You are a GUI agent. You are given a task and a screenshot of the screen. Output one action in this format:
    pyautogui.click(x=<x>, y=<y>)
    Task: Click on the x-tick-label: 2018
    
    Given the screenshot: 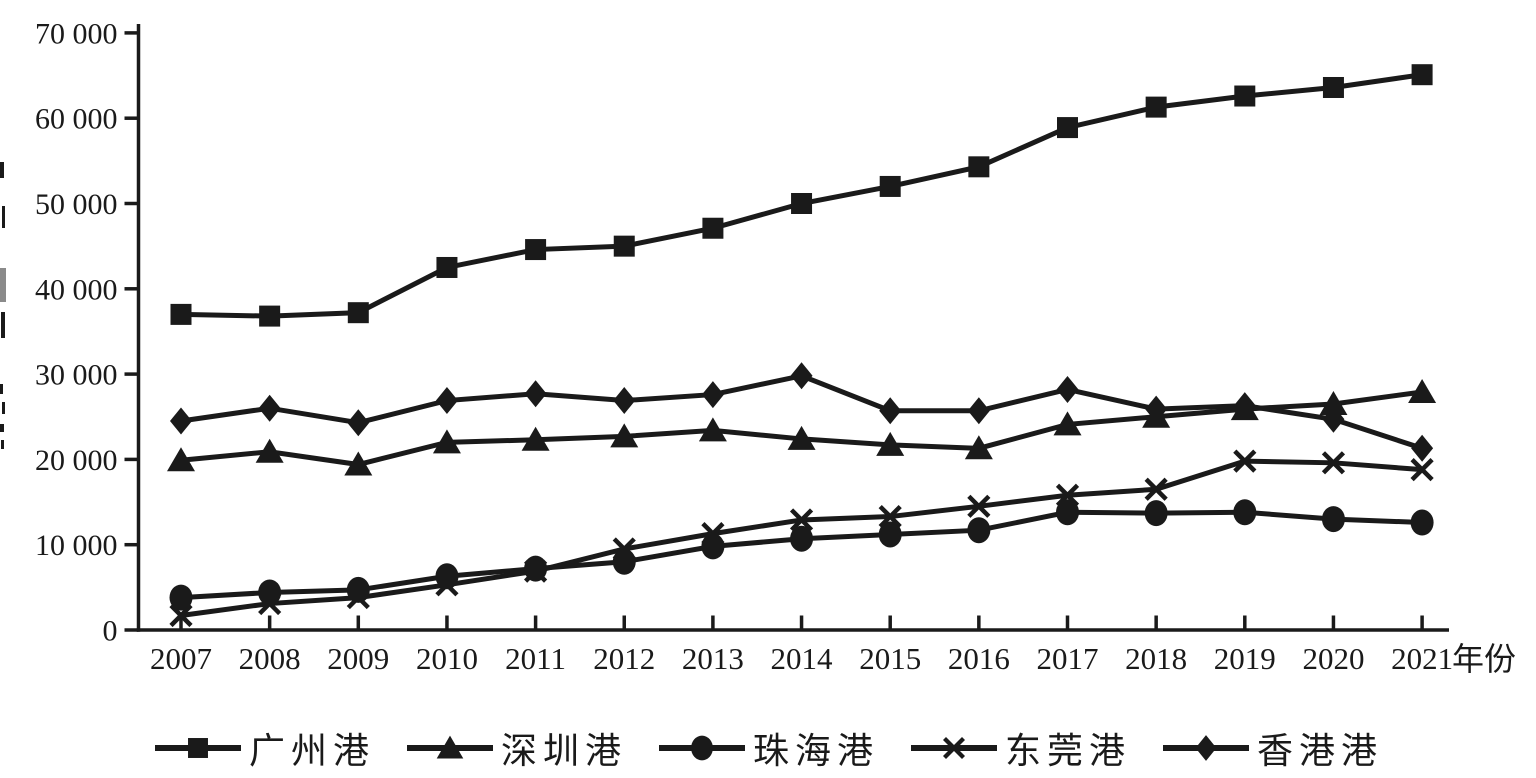 What is the action you would take?
    pyautogui.click(x=1156, y=658)
    